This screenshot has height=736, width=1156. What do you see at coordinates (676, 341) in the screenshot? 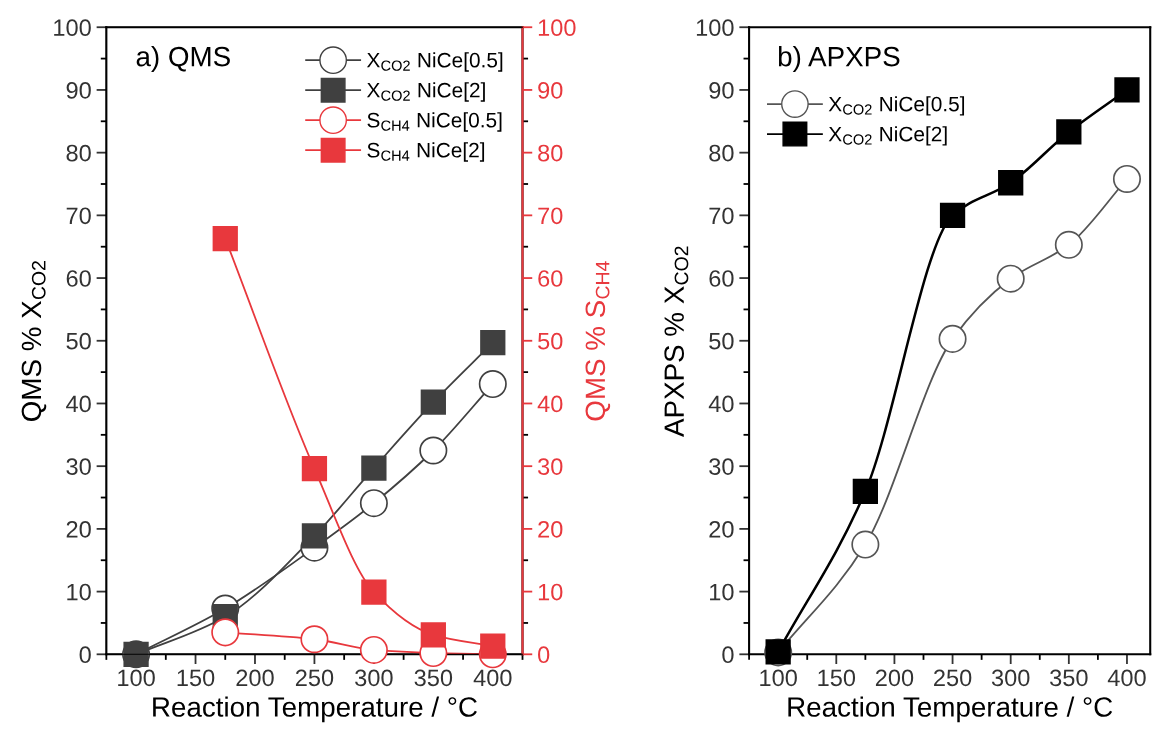
I see `y-axis-title: APXPS % X$_{CO2}$` at bounding box center [676, 341].